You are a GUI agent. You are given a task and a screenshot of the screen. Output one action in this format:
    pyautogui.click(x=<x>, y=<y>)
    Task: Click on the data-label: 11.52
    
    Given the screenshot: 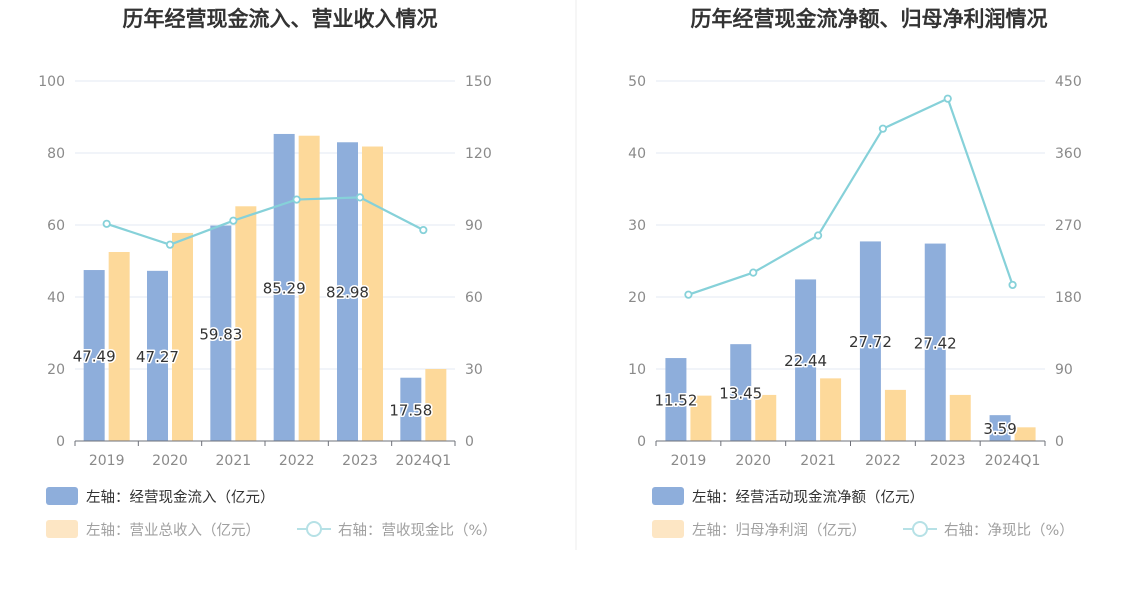 What is the action you would take?
    pyautogui.click(x=675, y=401)
    